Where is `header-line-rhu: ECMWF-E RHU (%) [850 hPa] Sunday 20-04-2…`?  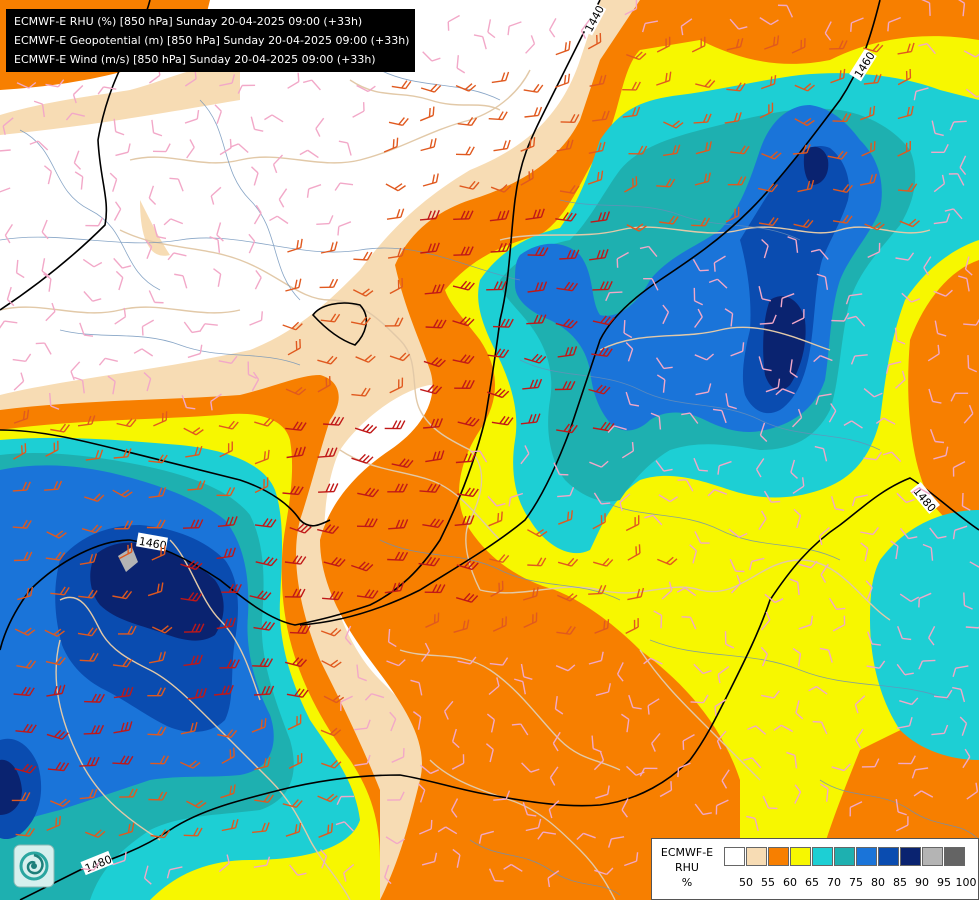 header-line-rhu: ECMWF-E RHU (%) [850 hPa] Sunday 20-04-2… is located at coordinates (188, 21).